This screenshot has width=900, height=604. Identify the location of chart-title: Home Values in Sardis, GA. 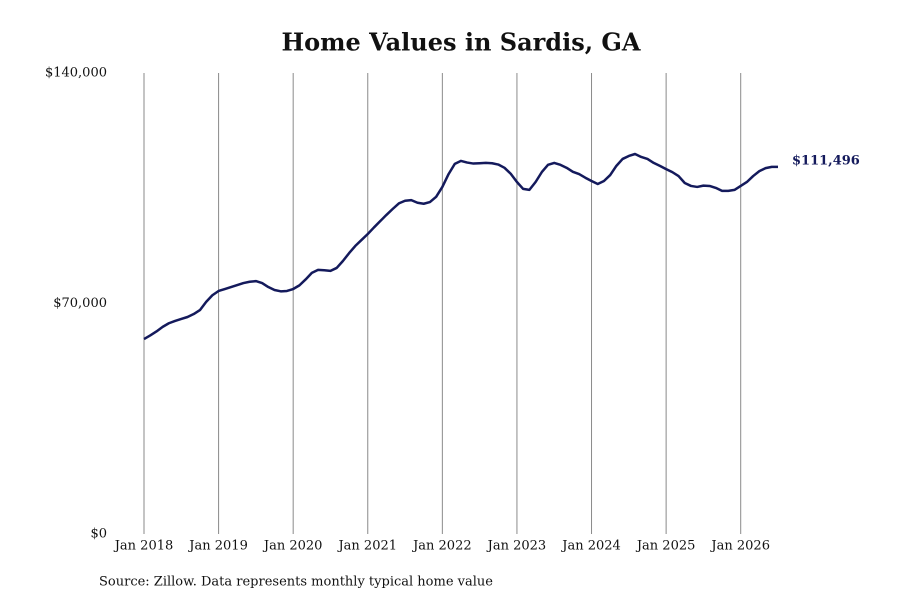
(460, 42).